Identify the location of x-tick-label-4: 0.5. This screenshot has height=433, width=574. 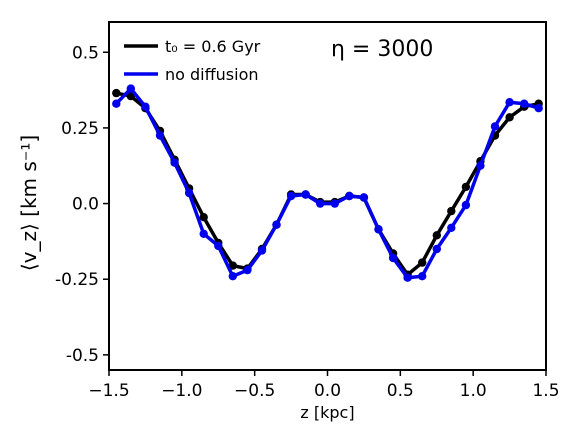
(400, 391).